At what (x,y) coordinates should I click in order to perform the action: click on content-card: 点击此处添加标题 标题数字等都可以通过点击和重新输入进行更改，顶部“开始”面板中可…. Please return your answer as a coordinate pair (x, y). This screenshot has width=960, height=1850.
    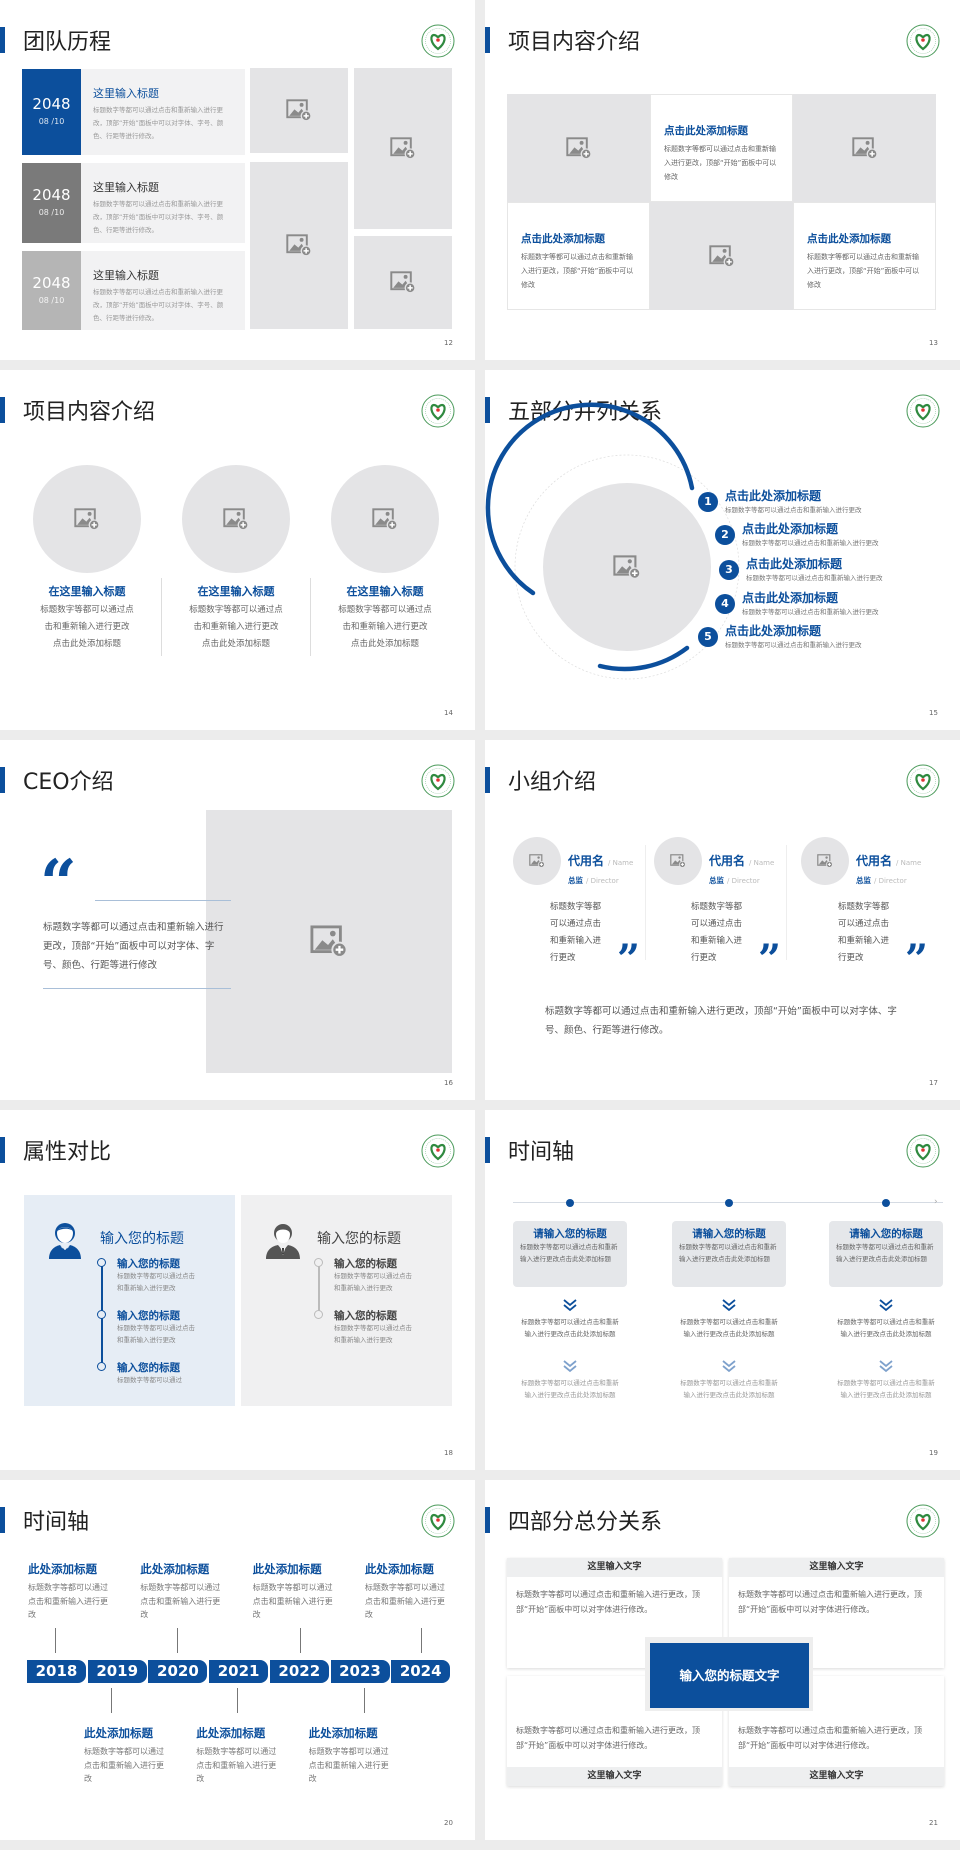
    Looking at the image, I should click on (578, 256).